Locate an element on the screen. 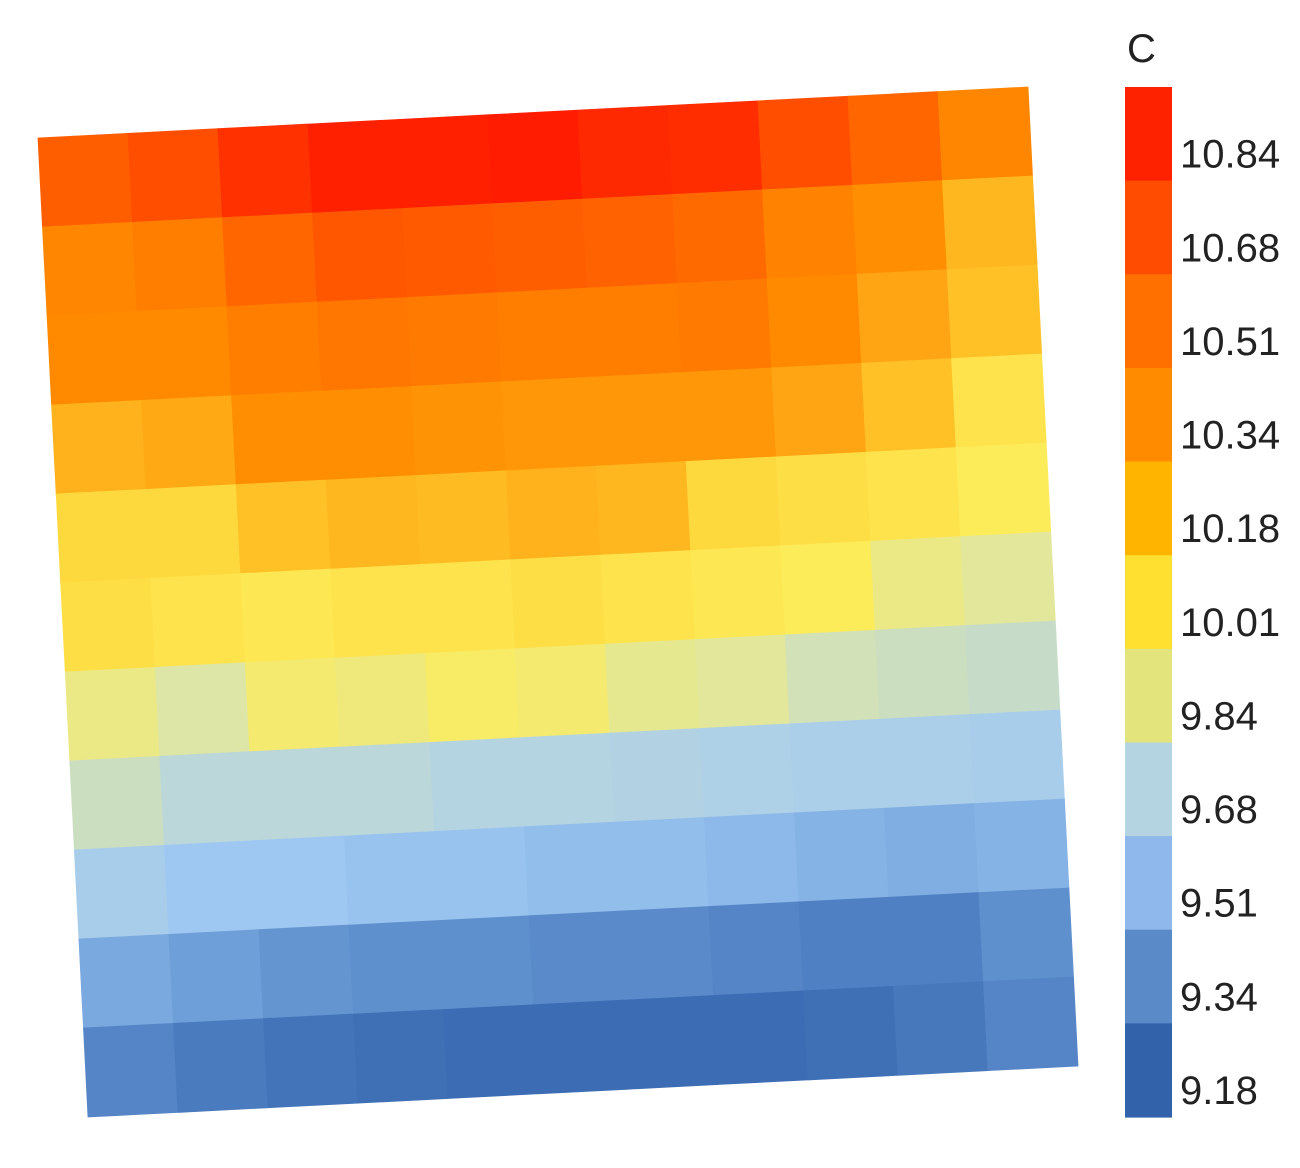 The image size is (1300, 1168). colorbar-title: C is located at coordinates (1141, 49).